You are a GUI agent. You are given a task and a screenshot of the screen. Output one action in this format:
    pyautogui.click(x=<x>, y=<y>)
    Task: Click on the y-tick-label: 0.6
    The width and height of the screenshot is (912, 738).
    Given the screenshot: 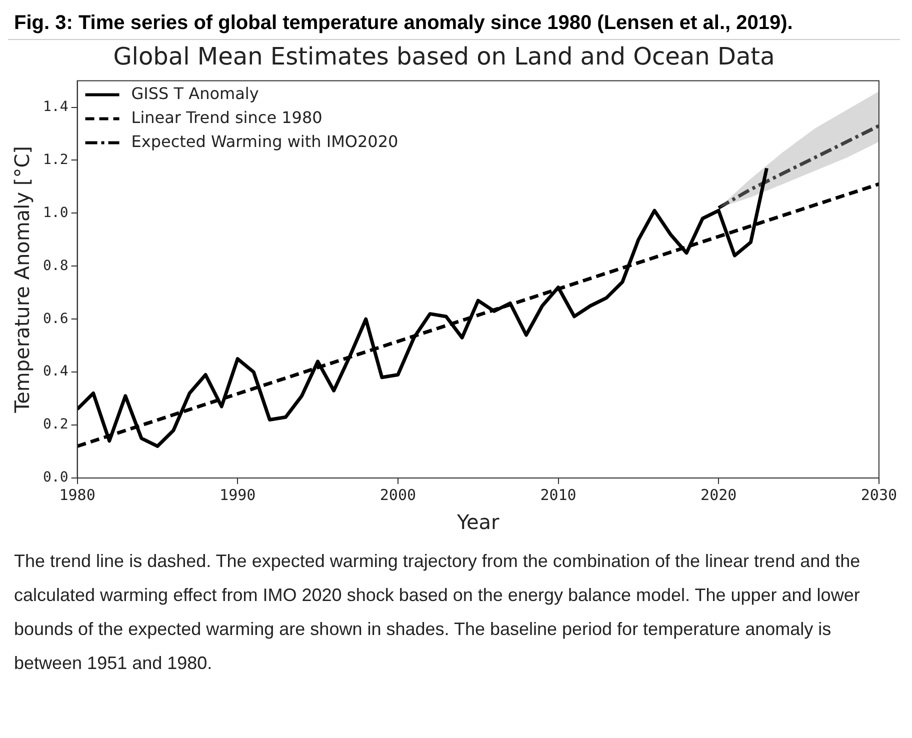 What is the action you would take?
    pyautogui.click(x=55, y=318)
    